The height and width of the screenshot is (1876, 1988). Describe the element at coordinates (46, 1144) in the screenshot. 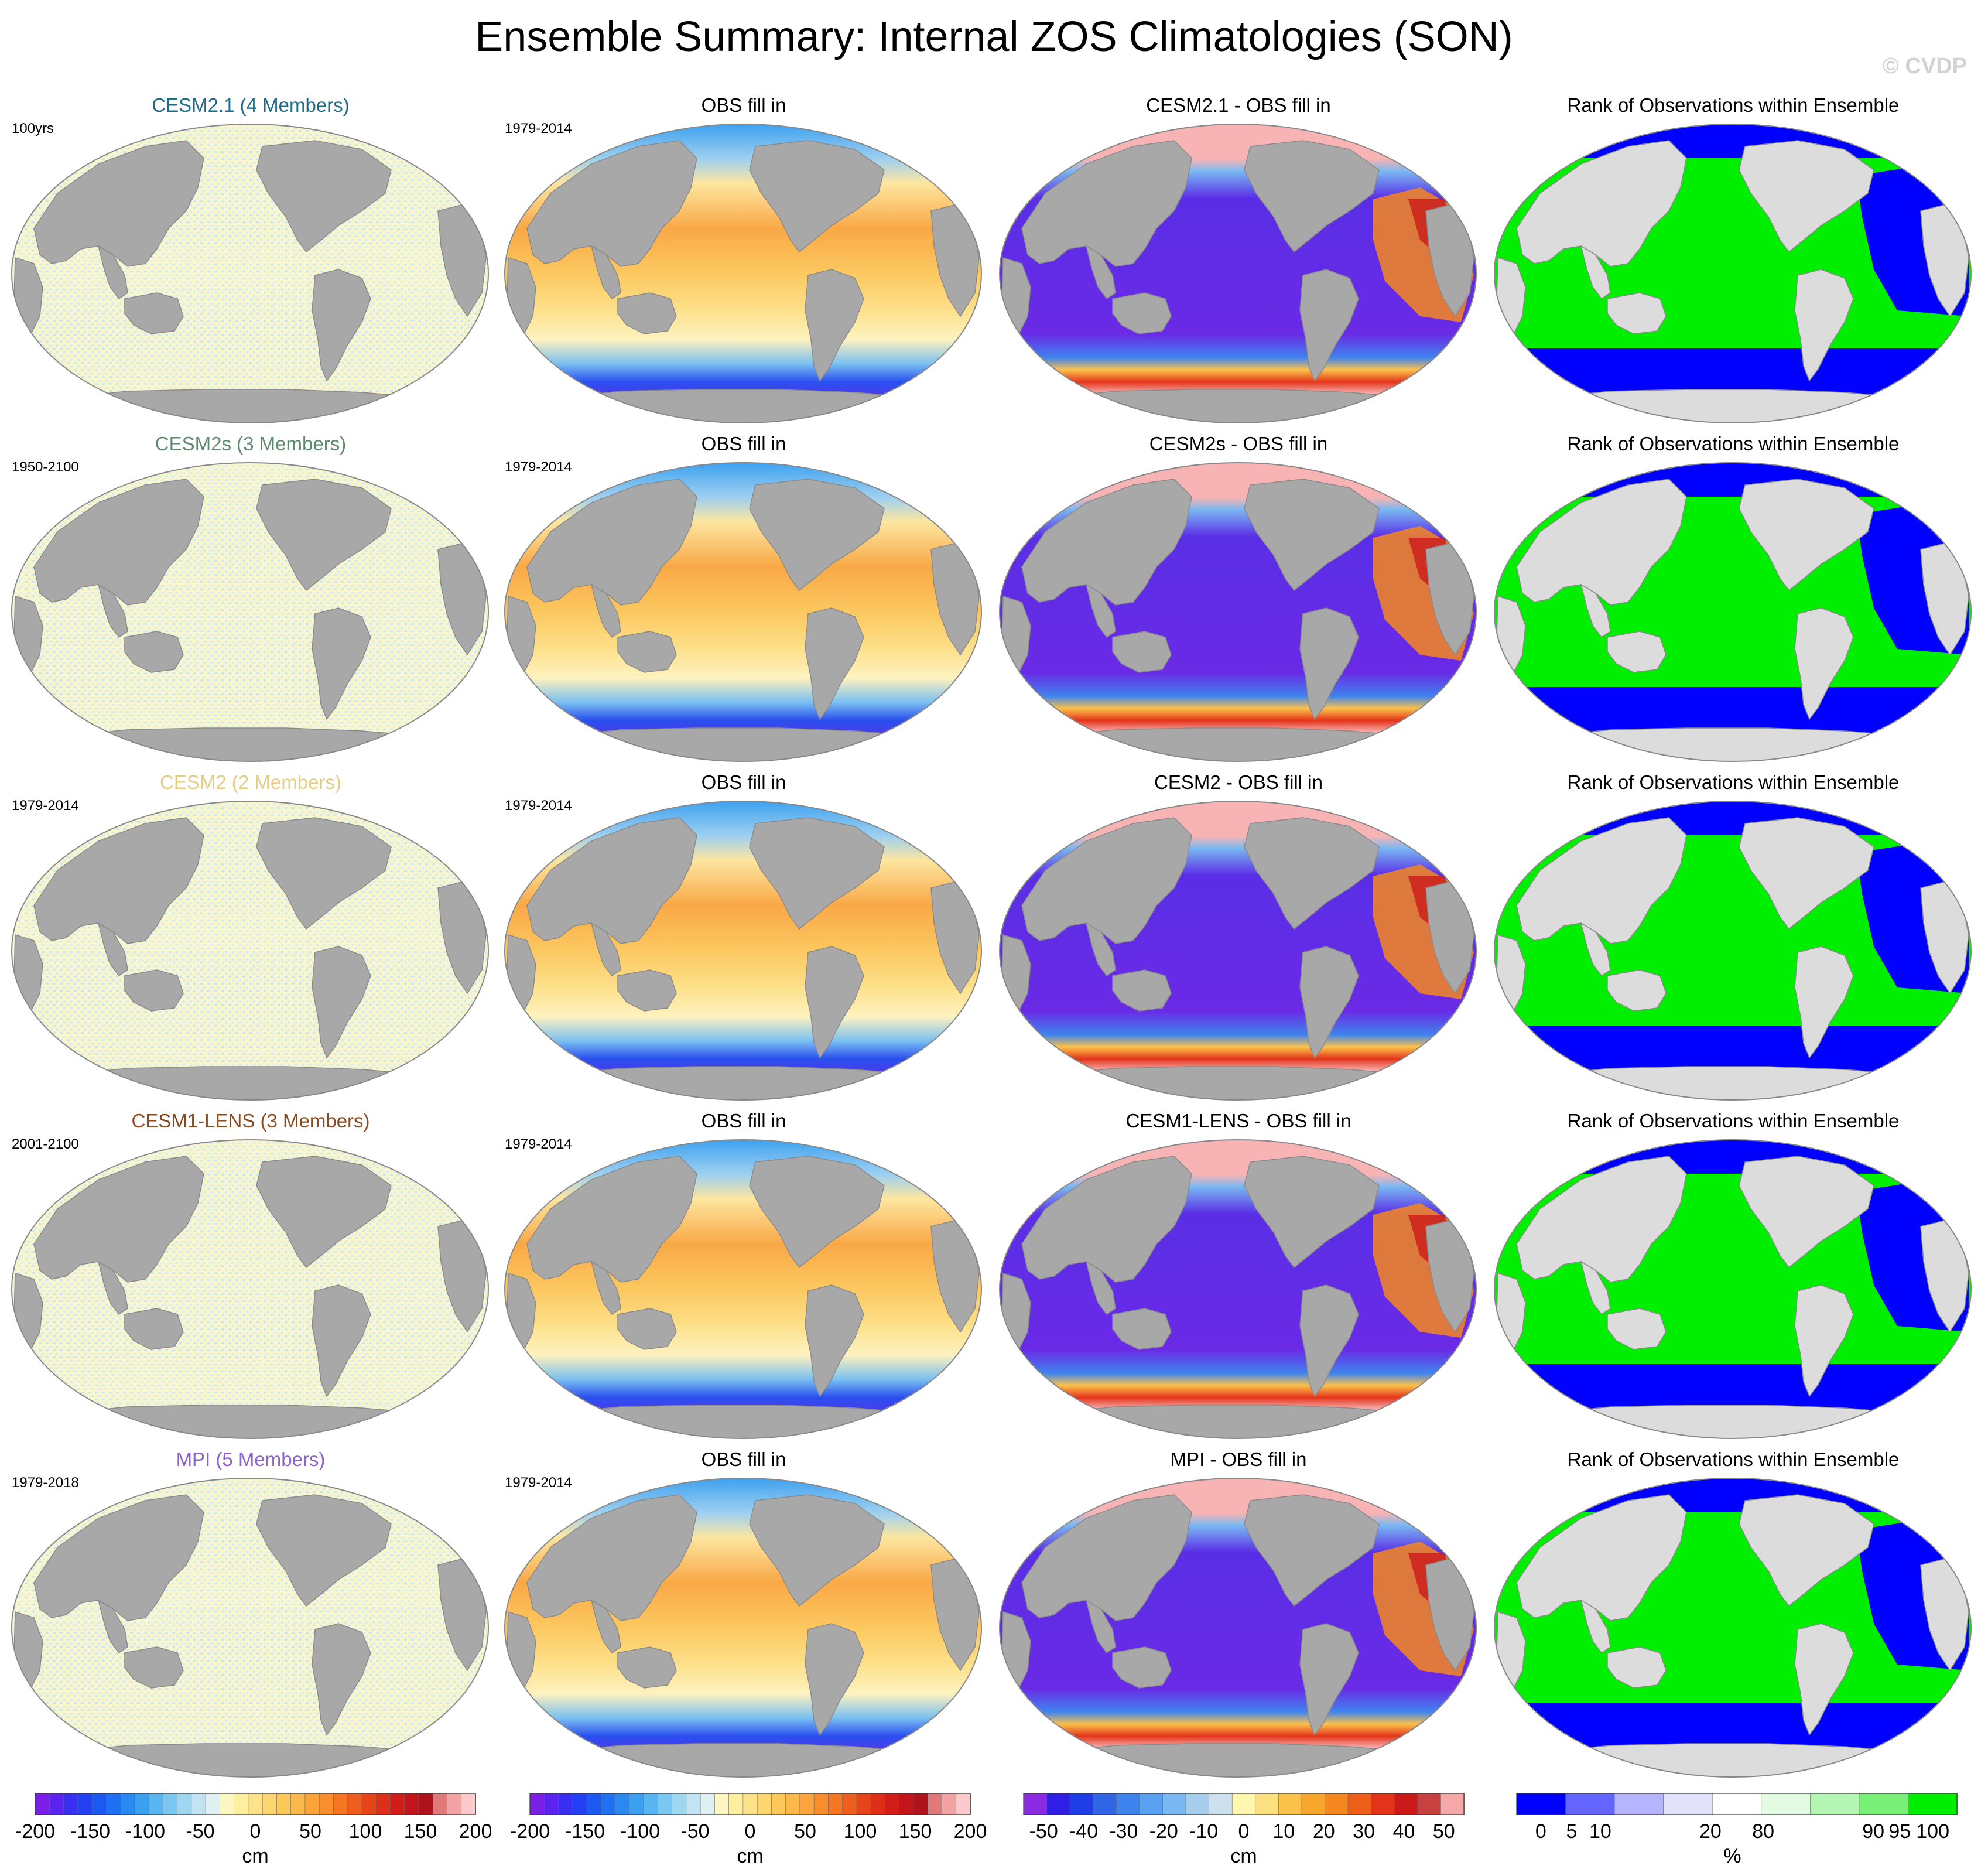

I see `ensemble-period-label: 2001-2100` at that location.